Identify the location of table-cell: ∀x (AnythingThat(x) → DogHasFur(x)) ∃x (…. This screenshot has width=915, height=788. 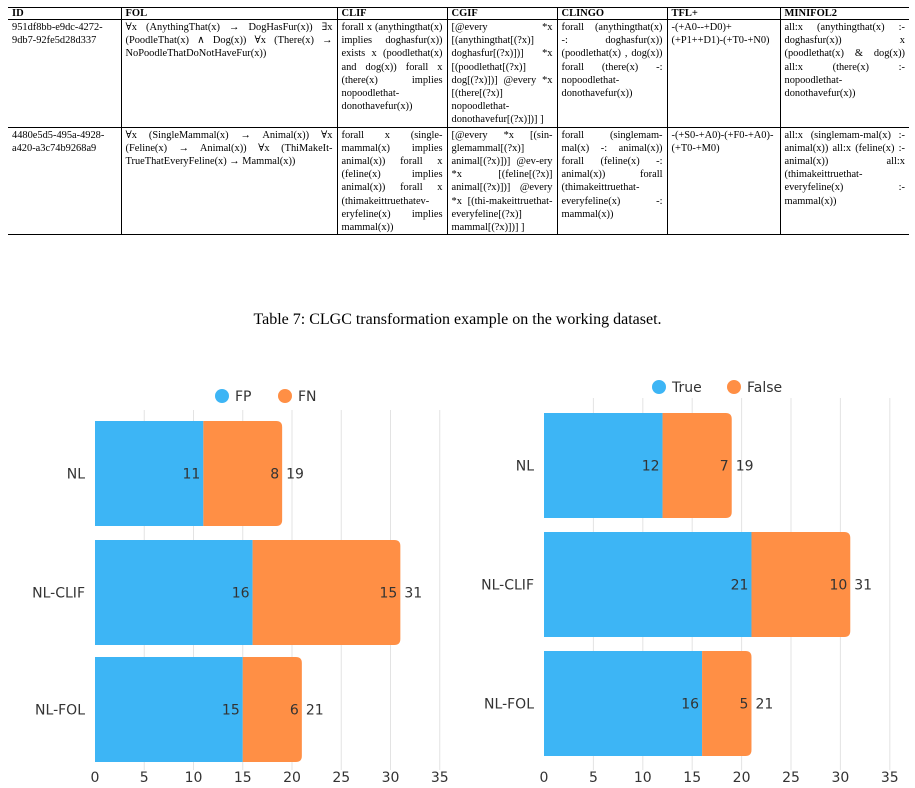
(228, 73).